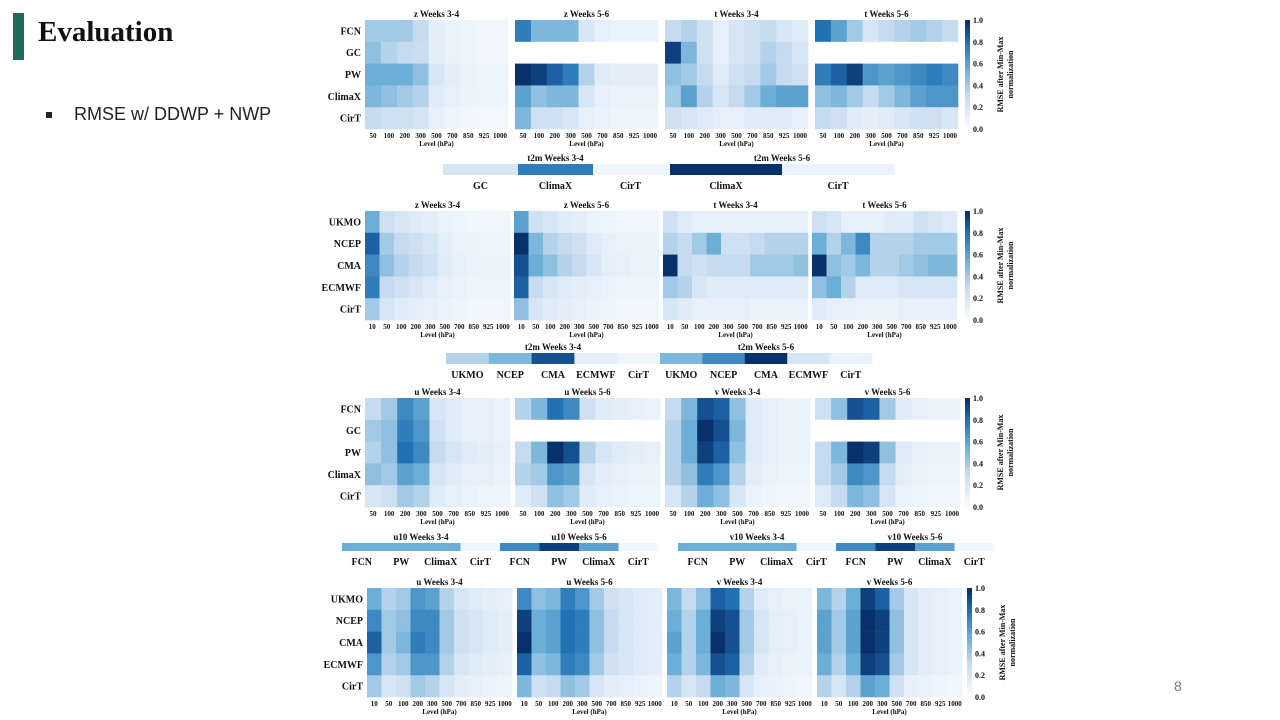 This screenshot has height=720, width=1280. I want to click on level-tick: 200, so click(405, 514).